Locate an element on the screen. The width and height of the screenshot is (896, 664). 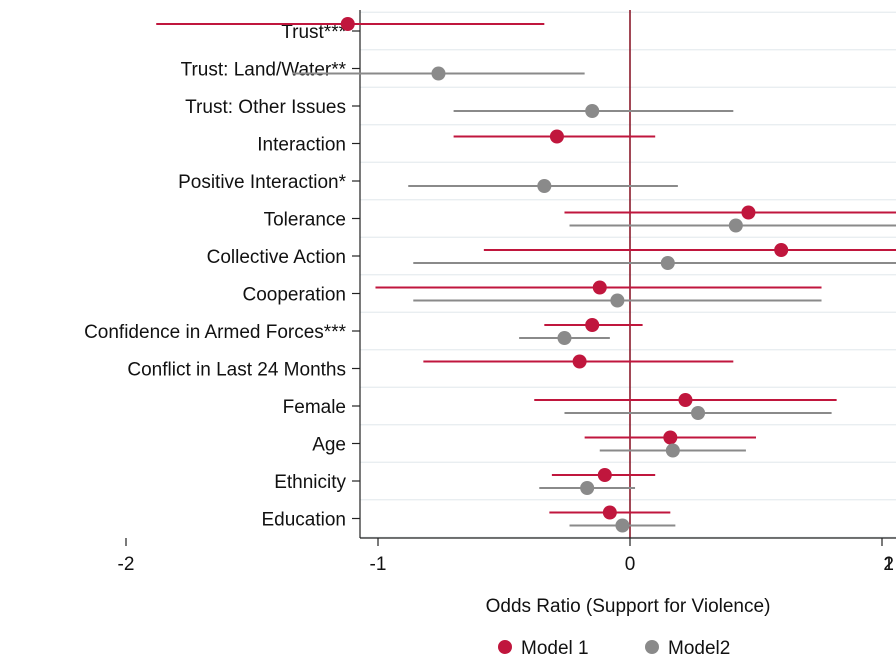
y-tick-label: Trust: Other Issues is located at coordinates (265, 107).